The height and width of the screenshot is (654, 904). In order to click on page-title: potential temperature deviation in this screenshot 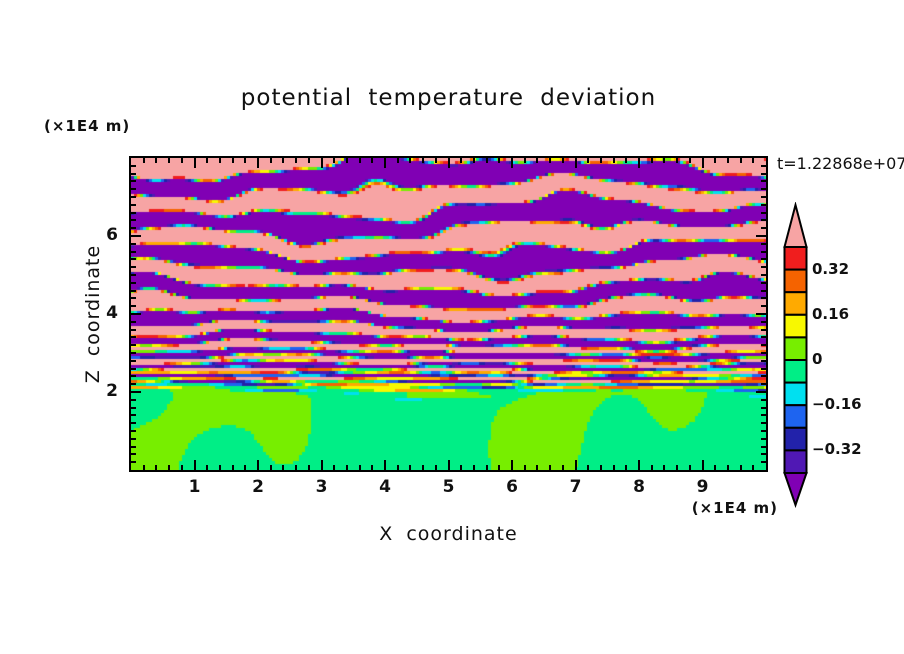, I will do `click(448, 98)`.